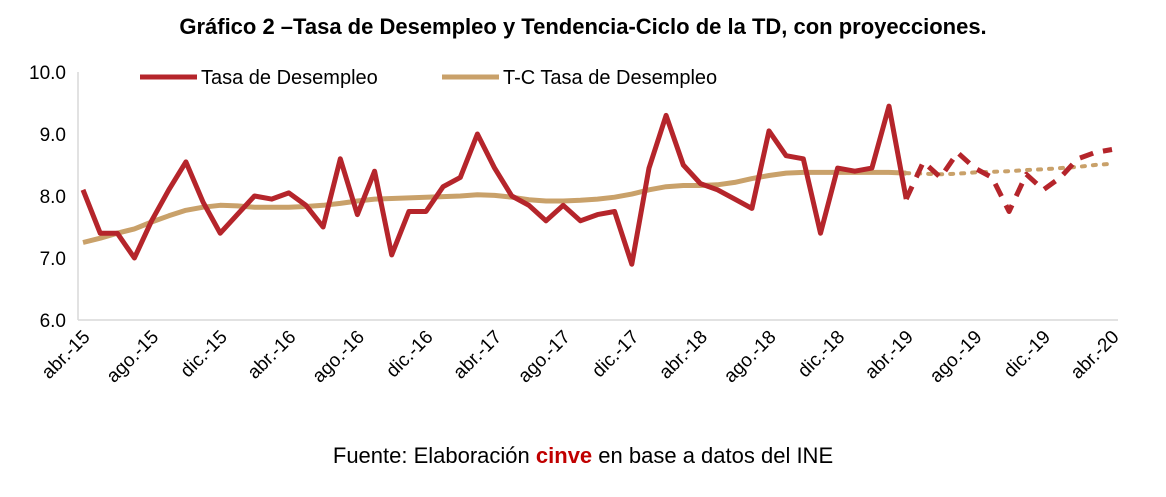  Describe the element at coordinates (615, 354) in the screenshot. I see `x-tick-label: dic.-17` at that location.